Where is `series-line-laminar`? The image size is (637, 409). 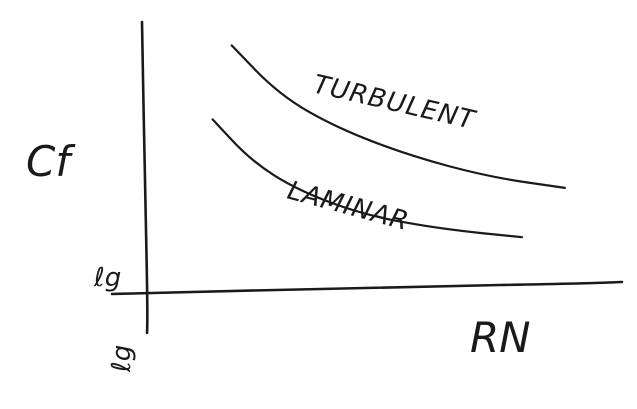
series-line-laminar is located at coordinates (367, 178).